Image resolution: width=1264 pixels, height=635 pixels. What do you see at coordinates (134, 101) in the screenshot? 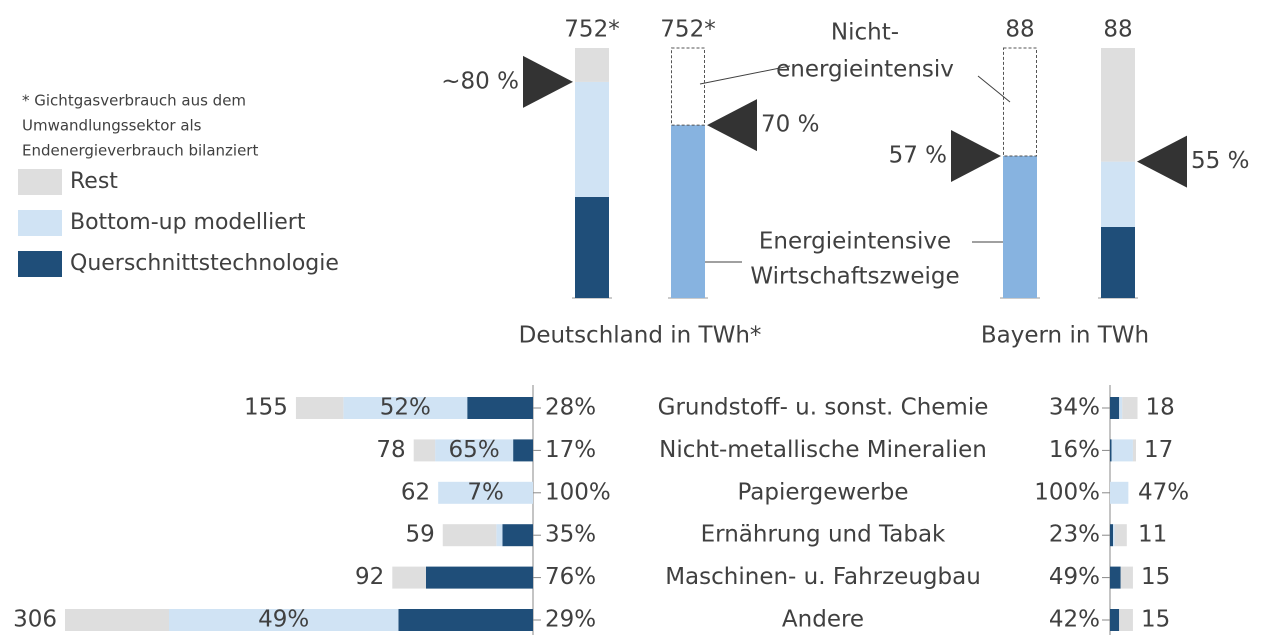
I see `footnote: * Gichtgasverbrauch aus dem` at bounding box center [134, 101].